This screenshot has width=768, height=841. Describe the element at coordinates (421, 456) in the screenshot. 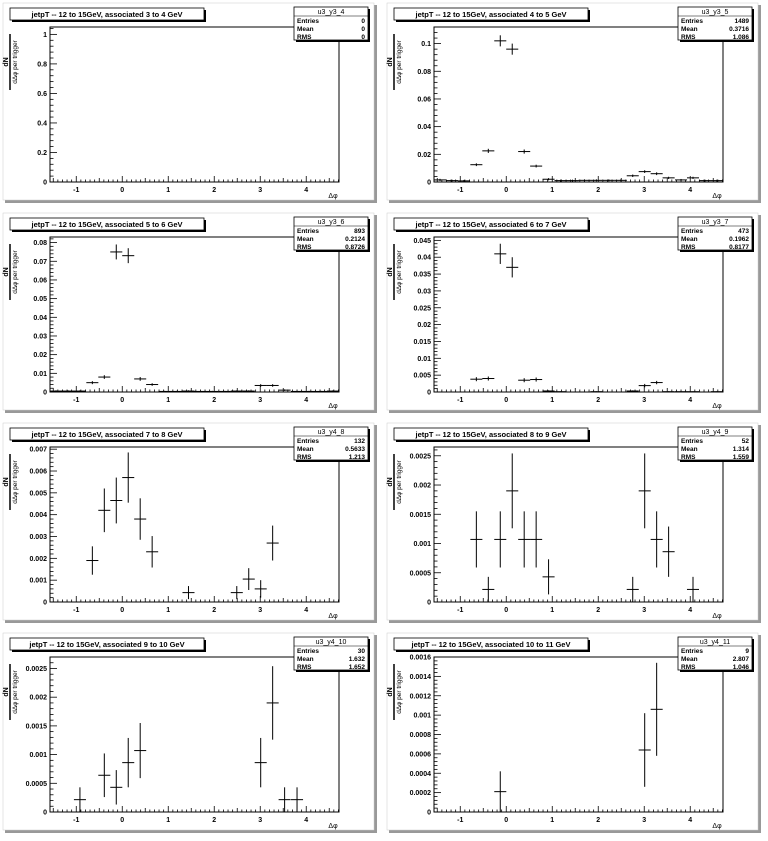

I see `y-tick-label: 0.0025` at that location.